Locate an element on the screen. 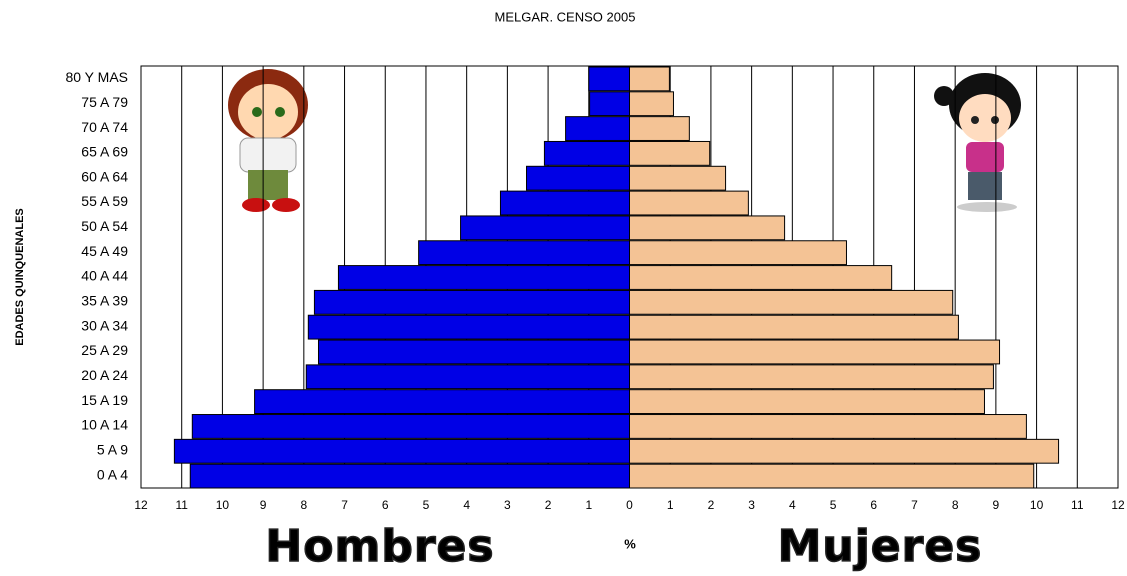 This screenshot has height=576, width=1127. y-tick-label: 40 A 44 is located at coordinates (104, 276).